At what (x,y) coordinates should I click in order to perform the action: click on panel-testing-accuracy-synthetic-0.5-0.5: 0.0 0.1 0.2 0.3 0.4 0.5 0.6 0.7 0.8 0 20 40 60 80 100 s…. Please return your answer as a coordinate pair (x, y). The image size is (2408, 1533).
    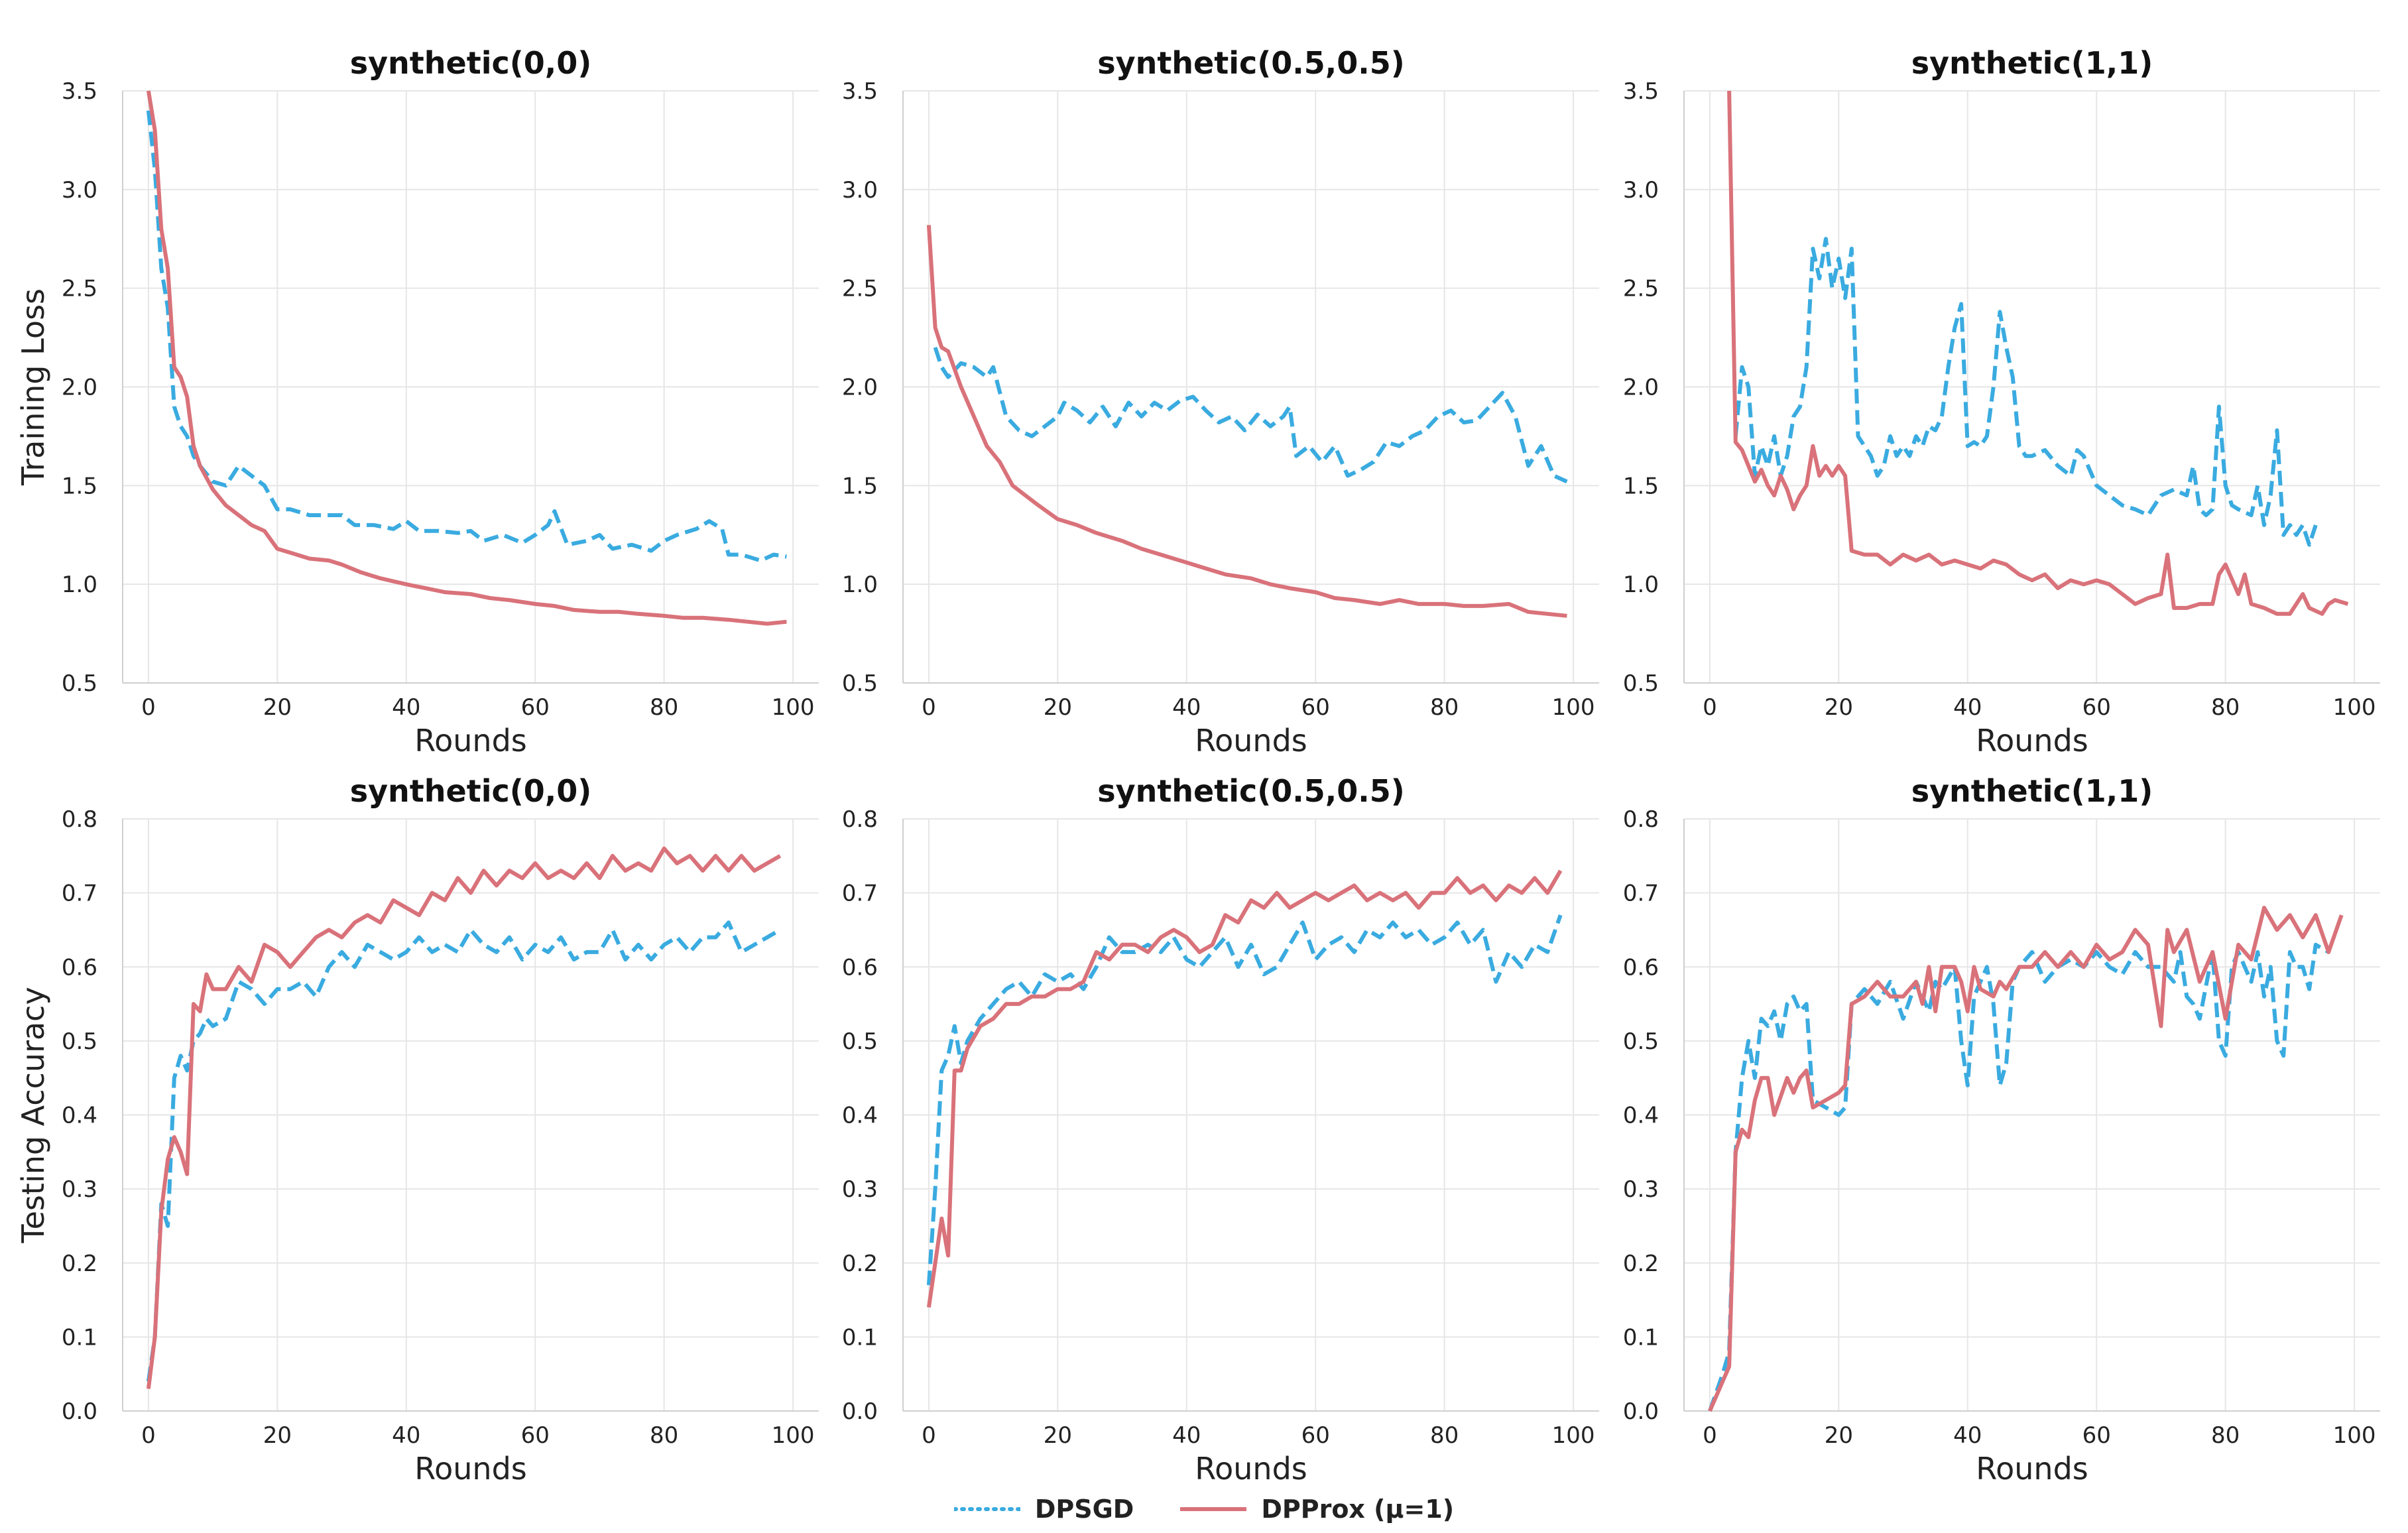
    Looking at the image, I should click on (1220, 1130).